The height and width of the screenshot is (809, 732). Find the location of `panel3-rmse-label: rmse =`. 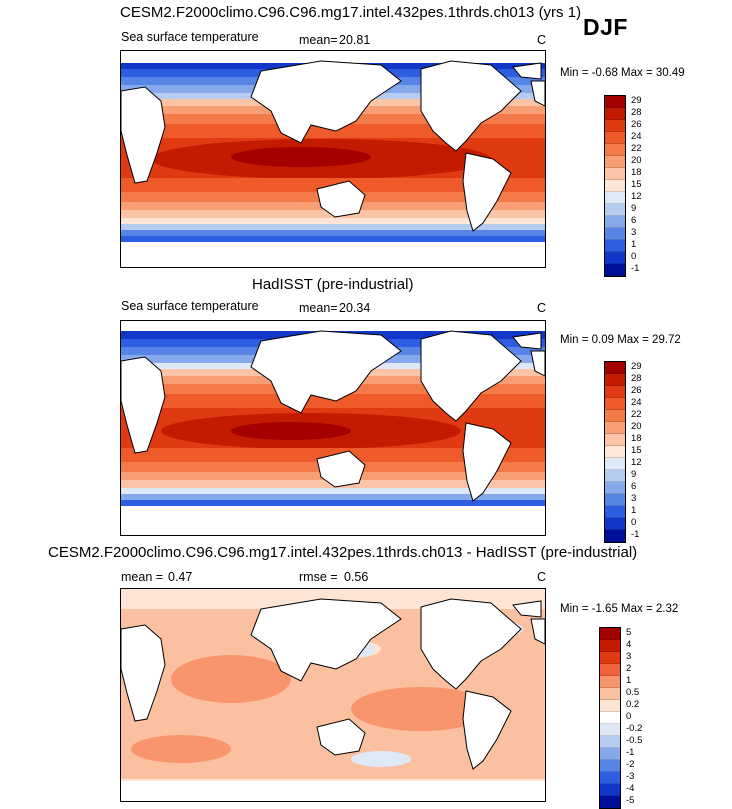

panel3-rmse-label: rmse = is located at coordinates (318, 577).